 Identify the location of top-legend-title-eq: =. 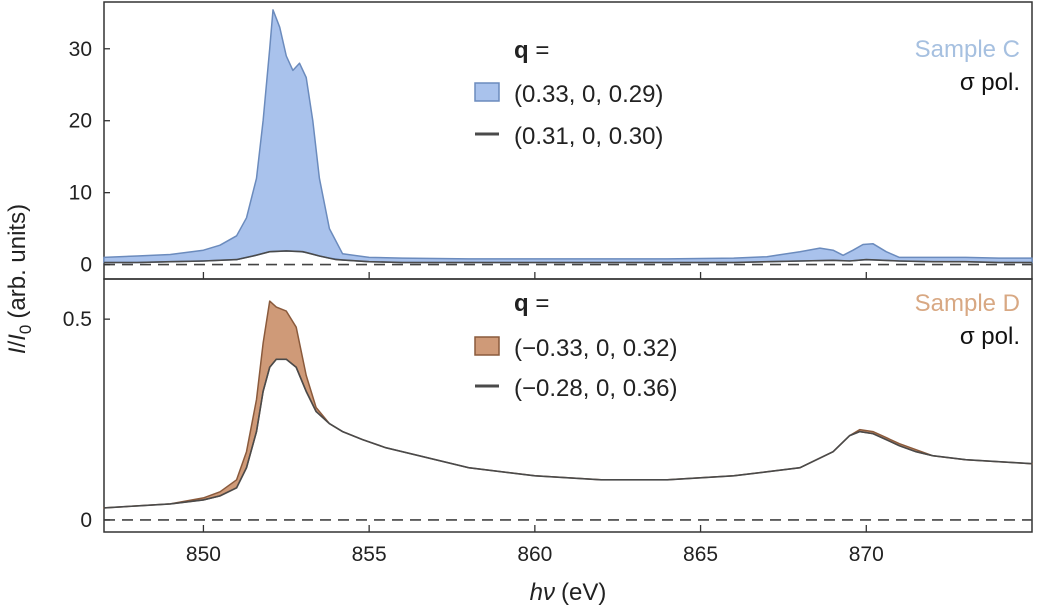
(539, 50).